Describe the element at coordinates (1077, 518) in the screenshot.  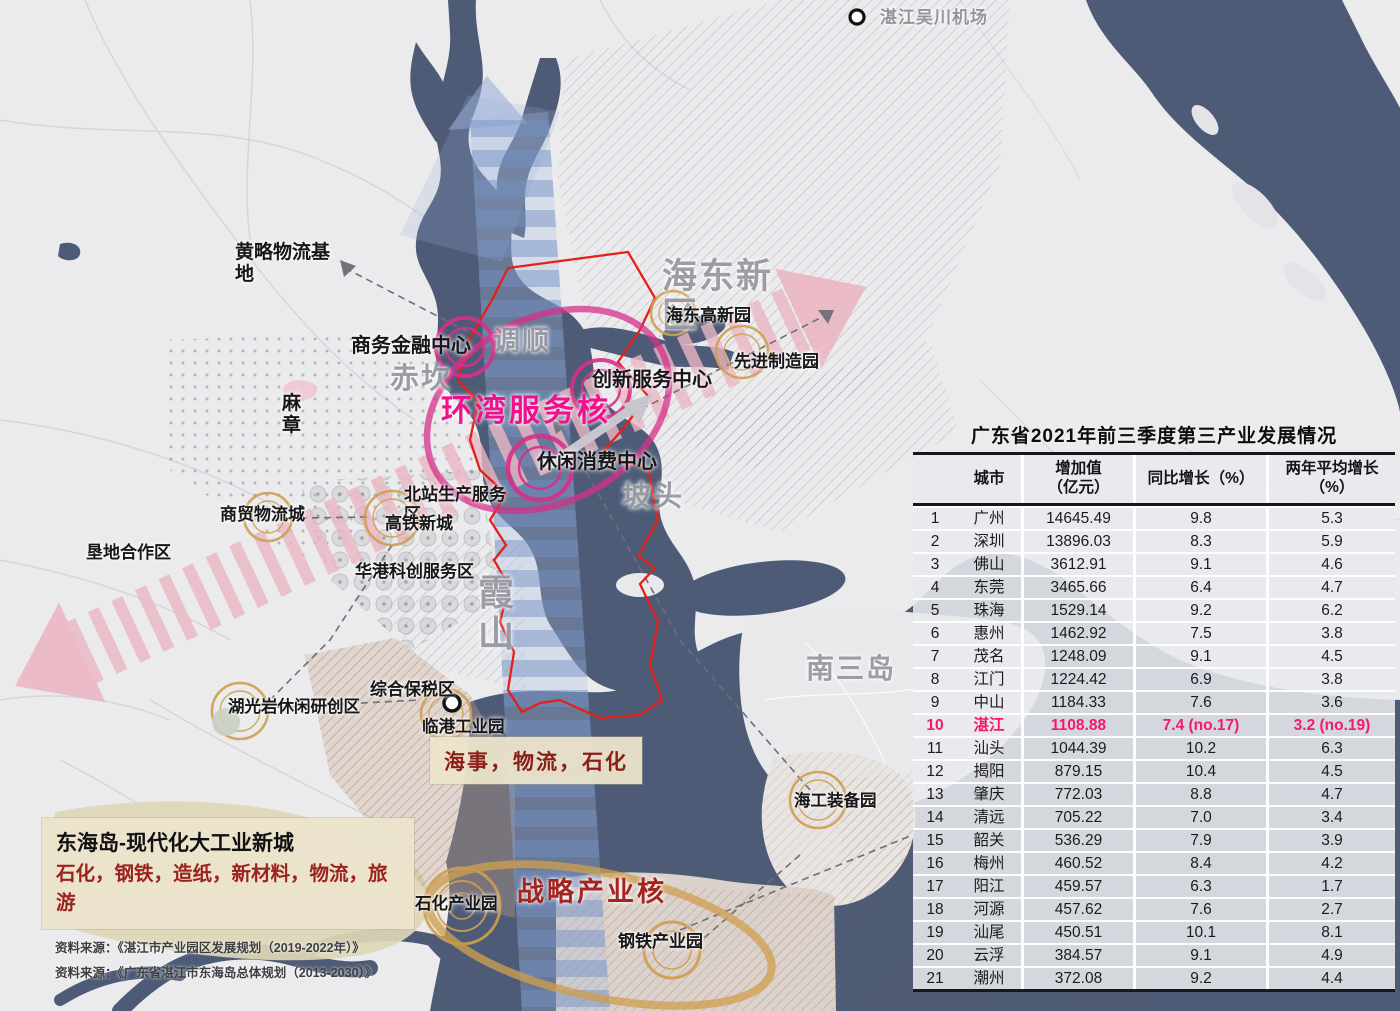
I see `table-cell-val: 14645.49` at that location.